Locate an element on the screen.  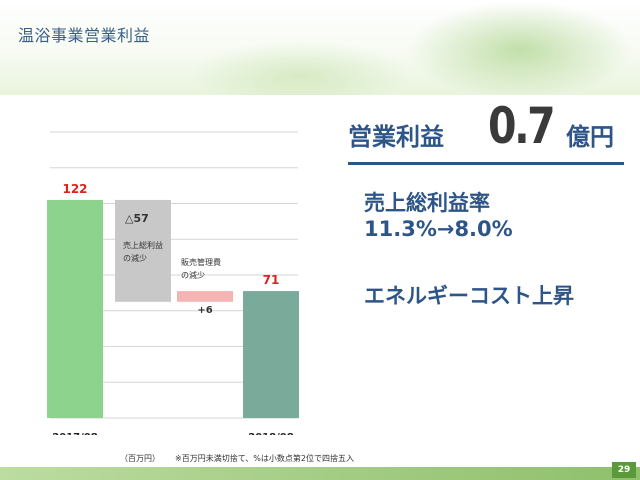
footer-grass is located at coordinates (320, 473).